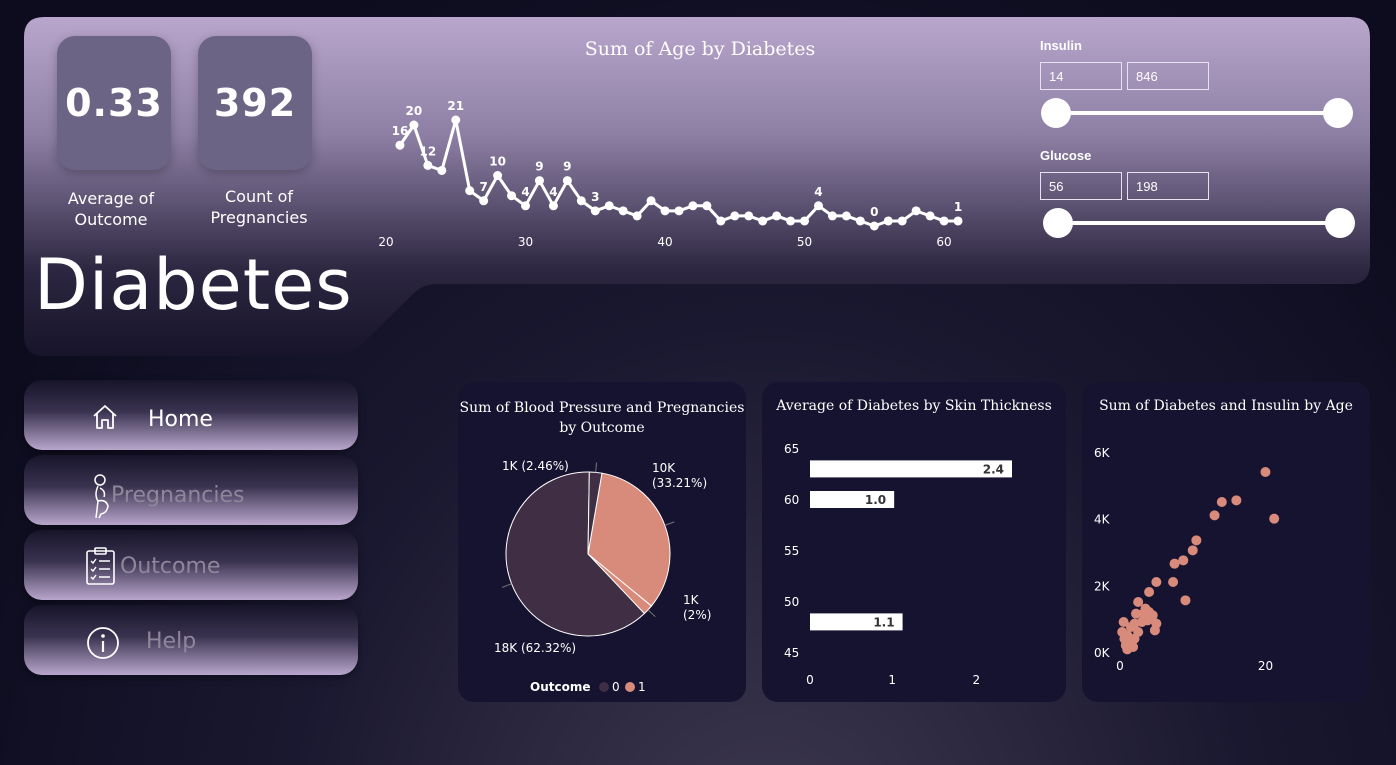  I want to click on nav-button-home: Home, so click(191, 415).